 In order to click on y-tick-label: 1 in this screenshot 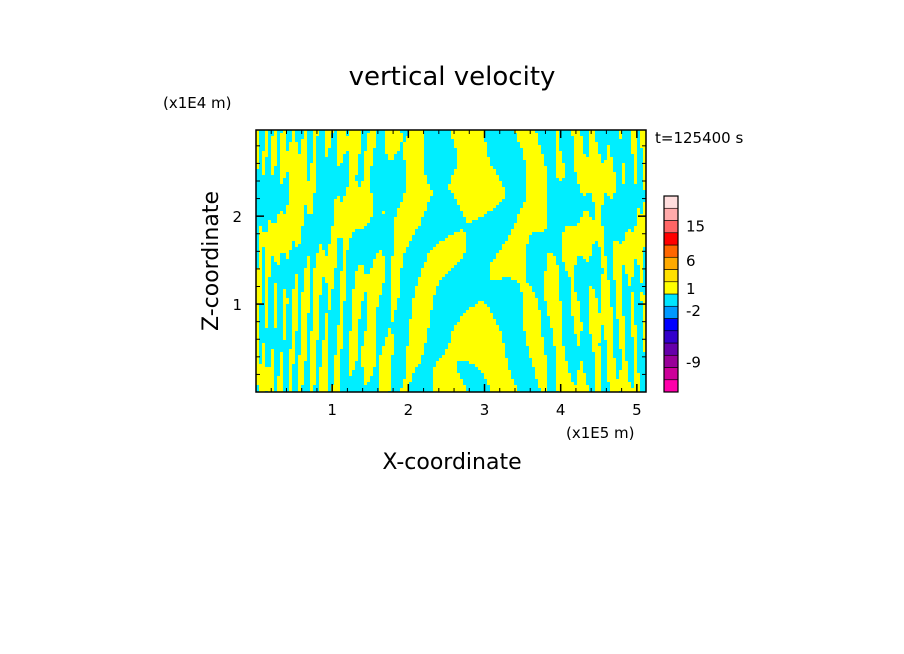, I will do `click(237, 305)`.